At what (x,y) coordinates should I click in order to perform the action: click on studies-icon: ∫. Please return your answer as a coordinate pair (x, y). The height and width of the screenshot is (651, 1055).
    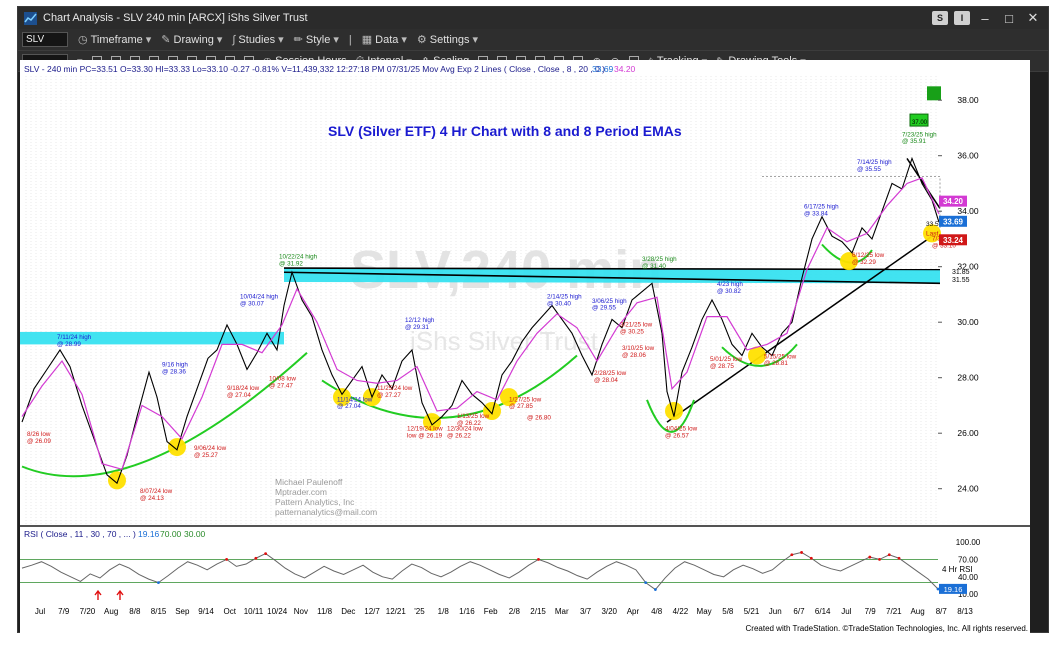
    Looking at the image, I should click on (234, 39).